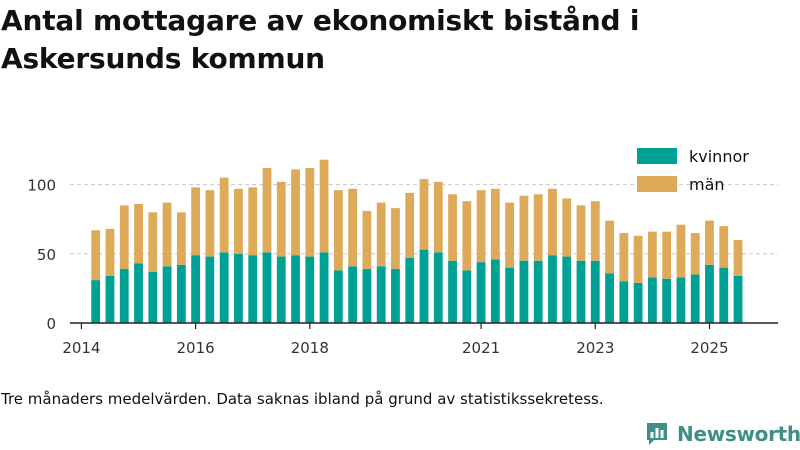 The height and width of the screenshot is (450, 800). Describe the element at coordinates (481, 348) in the screenshot. I see `x-tick-label-2021: 2021` at that location.